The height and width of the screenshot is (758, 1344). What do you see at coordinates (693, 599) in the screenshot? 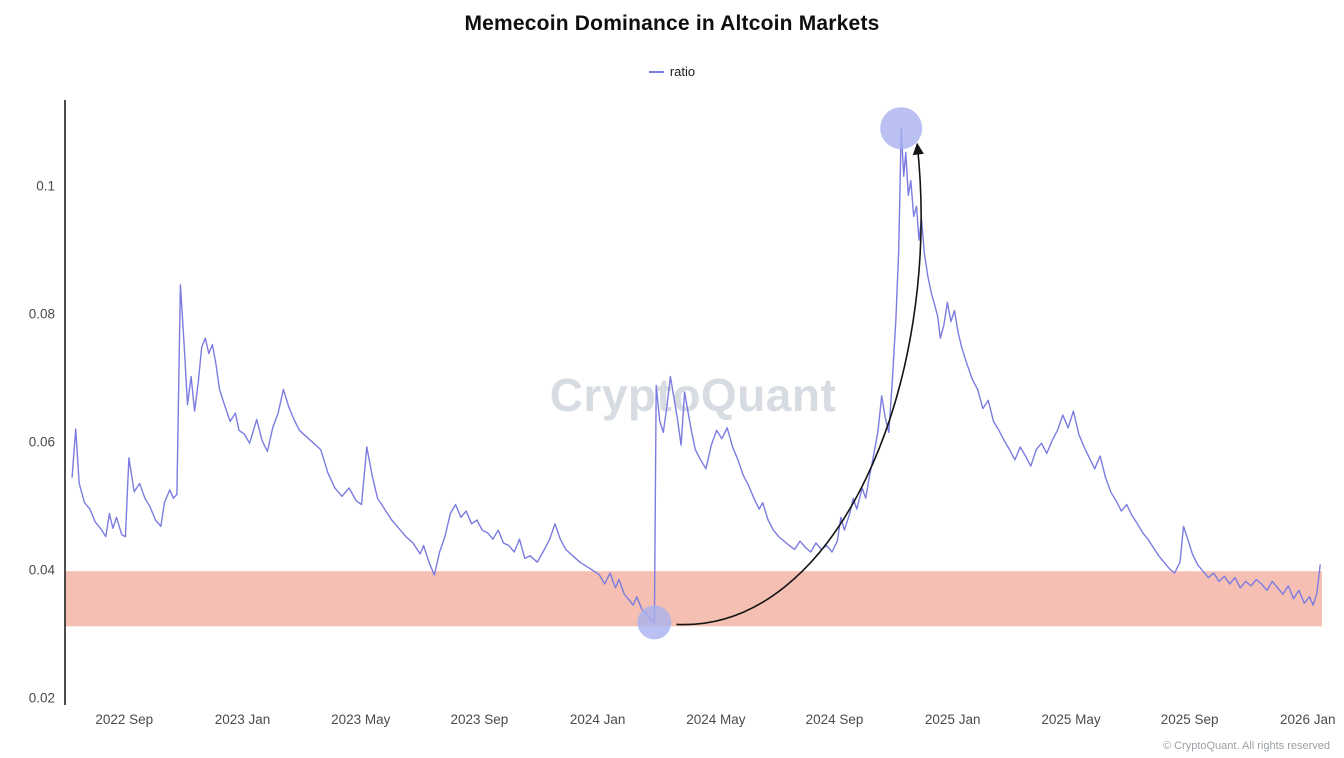
I see `support-band` at bounding box center [693, 599].